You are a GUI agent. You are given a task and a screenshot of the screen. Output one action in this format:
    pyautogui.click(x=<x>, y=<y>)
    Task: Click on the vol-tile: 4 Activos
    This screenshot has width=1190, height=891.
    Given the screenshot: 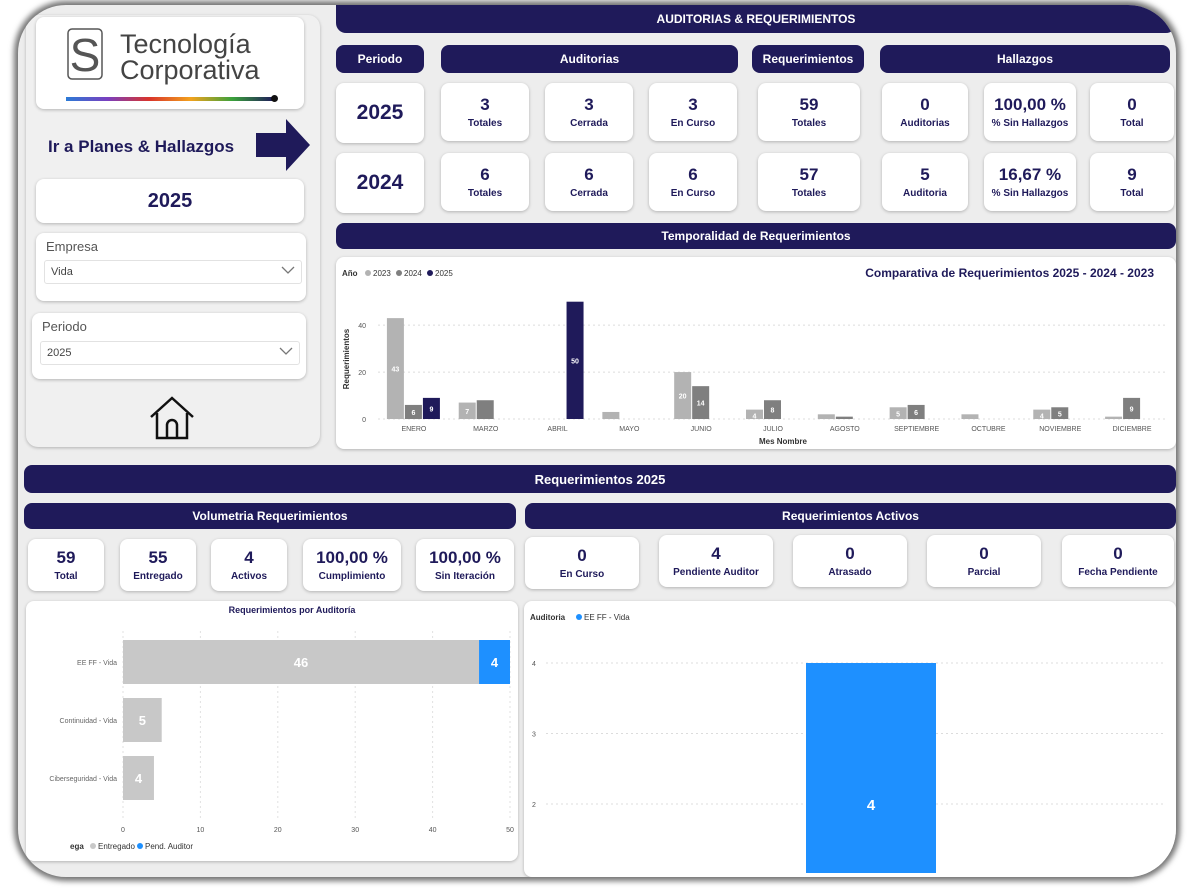 What is the action you would take?
    pyautogui.click(x=249, y=565)
    